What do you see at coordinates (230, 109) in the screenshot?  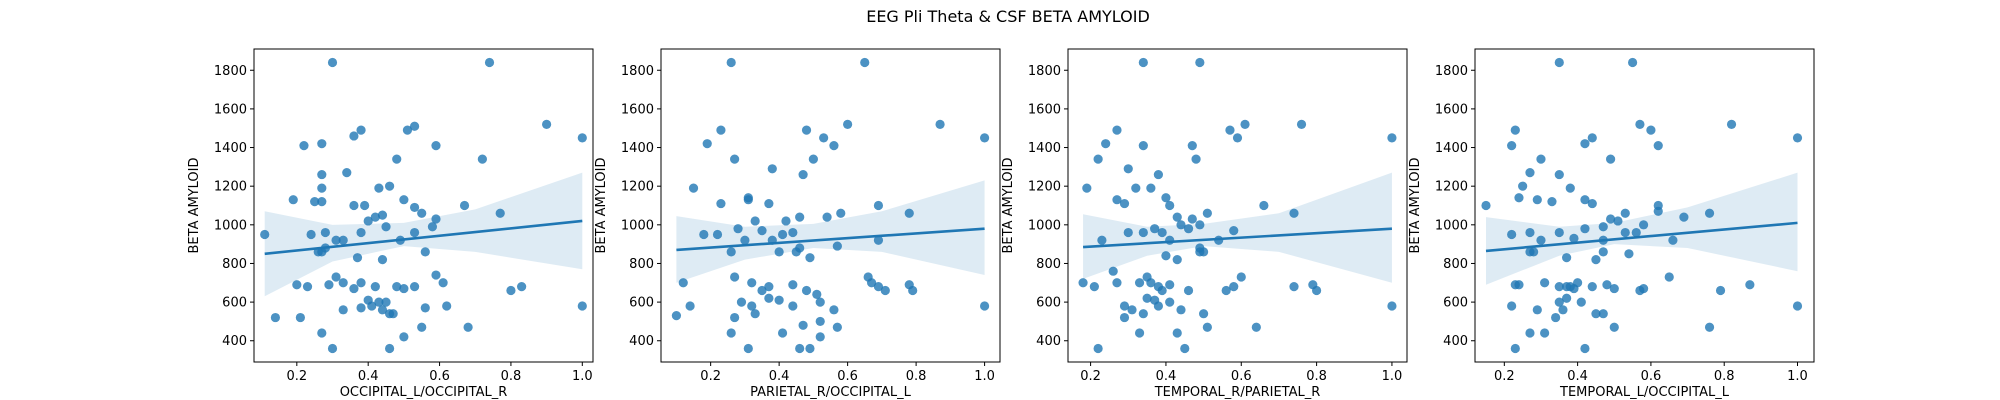 I see `y-tick-label: 1600` at bounding box center [230, 109].